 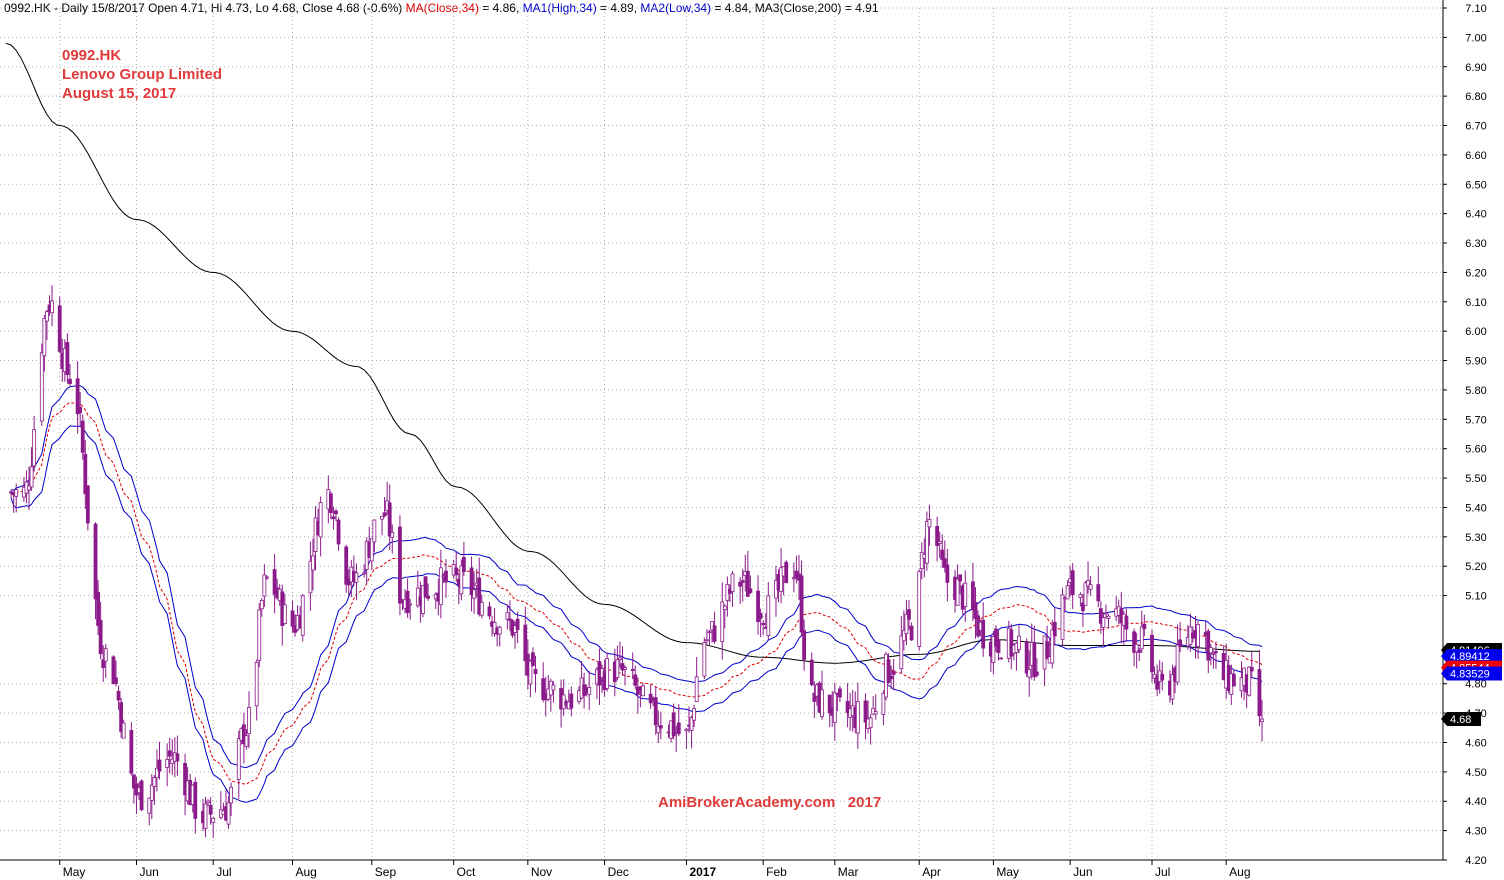 What do you see at coordinates (1475, 303) in the screenshot?
I see `y-tick-label: 6.10` at bounding box center [1475, 303].